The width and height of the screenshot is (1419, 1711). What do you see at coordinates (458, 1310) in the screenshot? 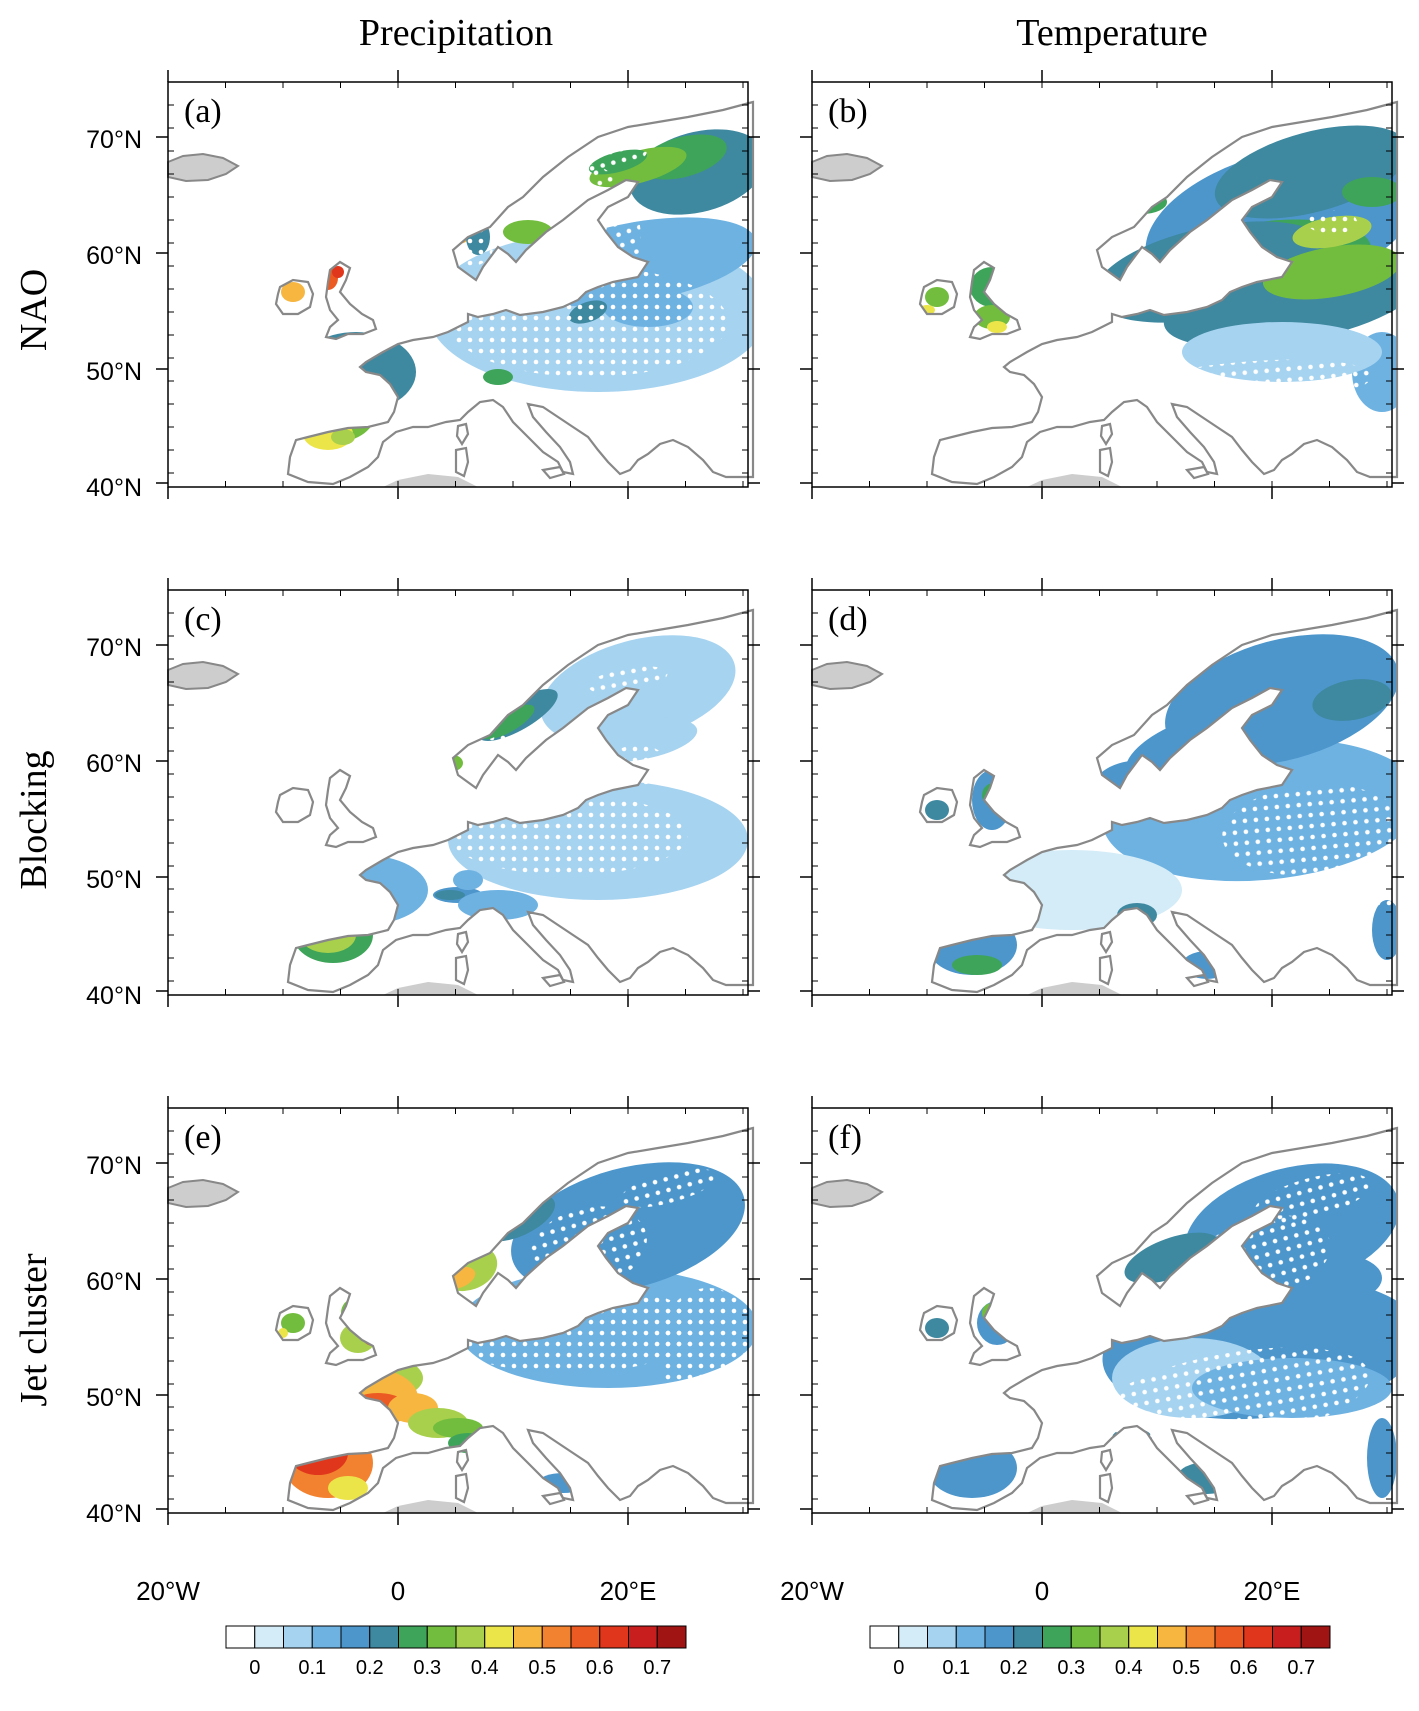
I see `panel-e: (e)` at bounding box center [458, 1310].